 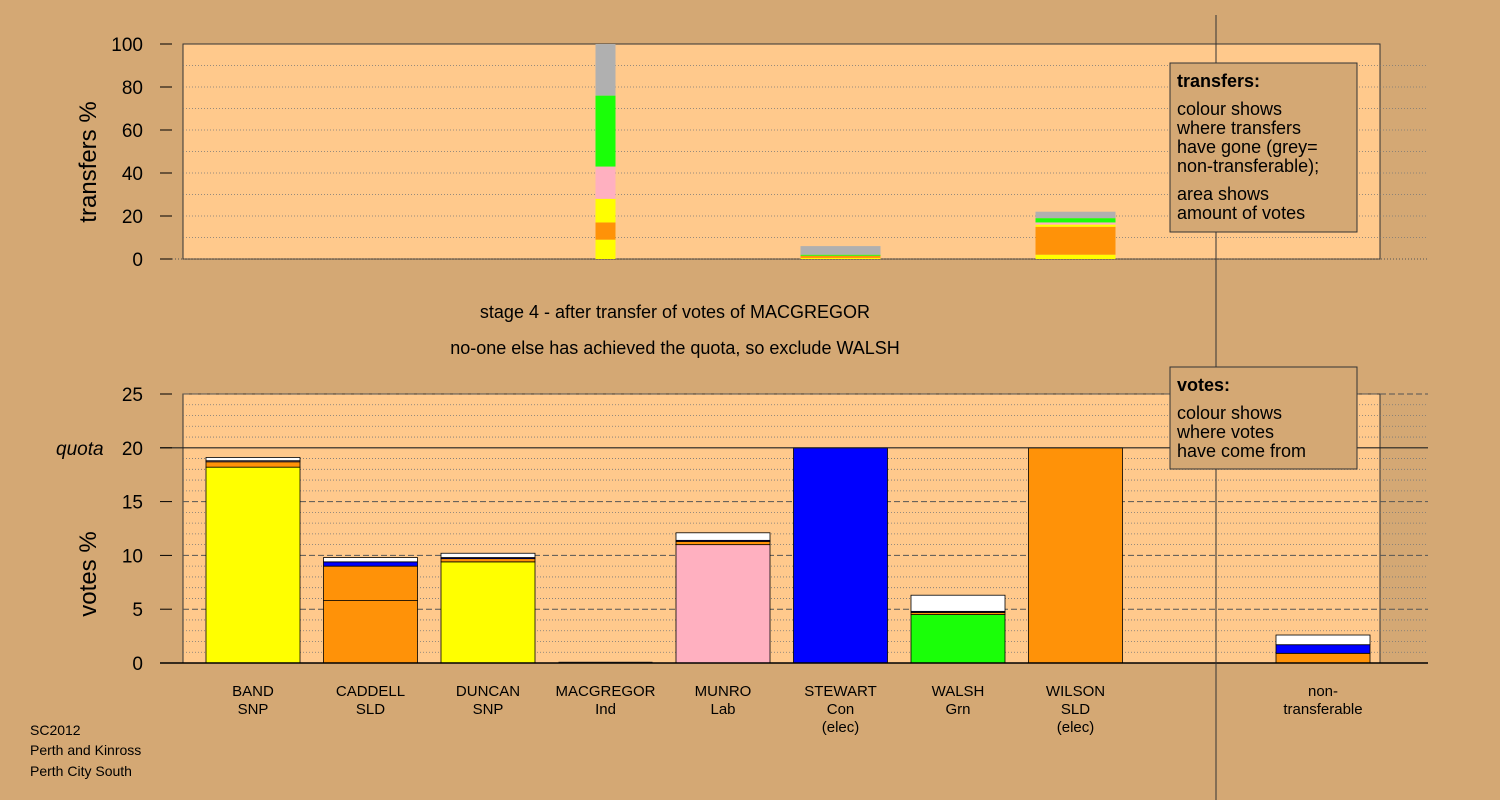 What do you see at coordinates (132, 449) in the screenshot?
I see `votes-tick-label: 20` at bounding box center [132, 449].